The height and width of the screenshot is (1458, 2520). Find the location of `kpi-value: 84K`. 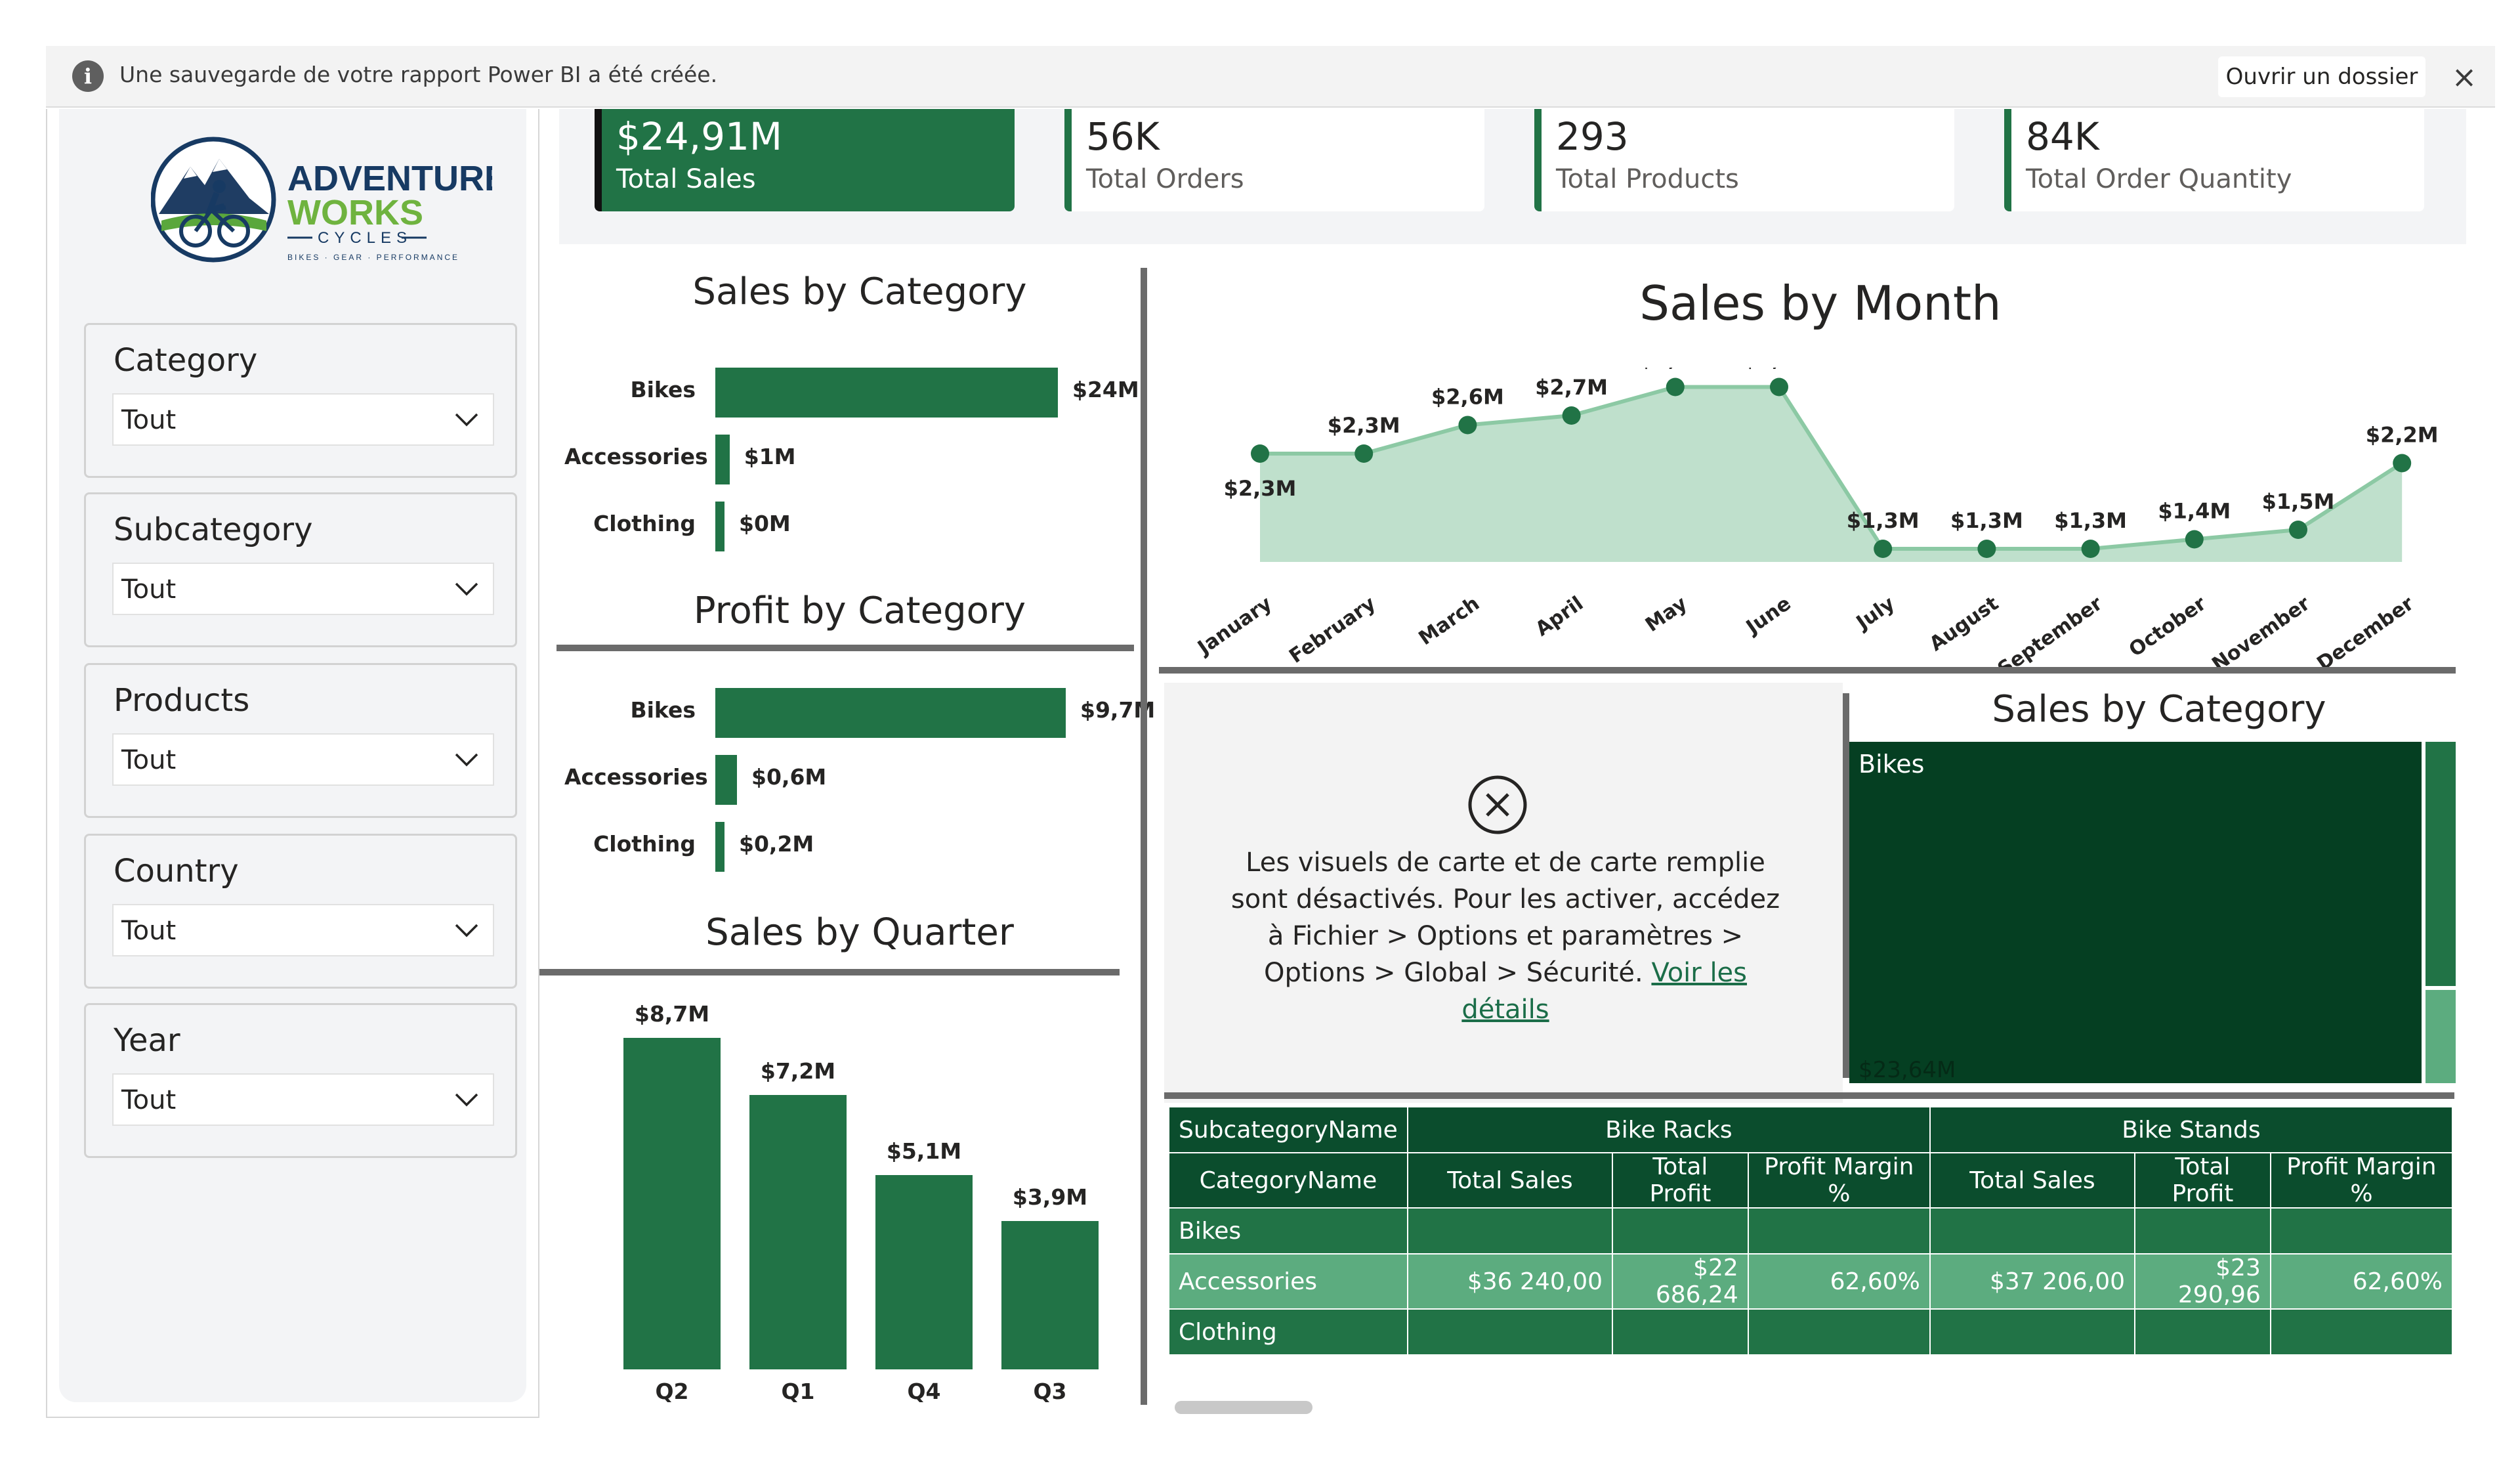

kpi-value: 84K is located at coordinates (2062, 136).